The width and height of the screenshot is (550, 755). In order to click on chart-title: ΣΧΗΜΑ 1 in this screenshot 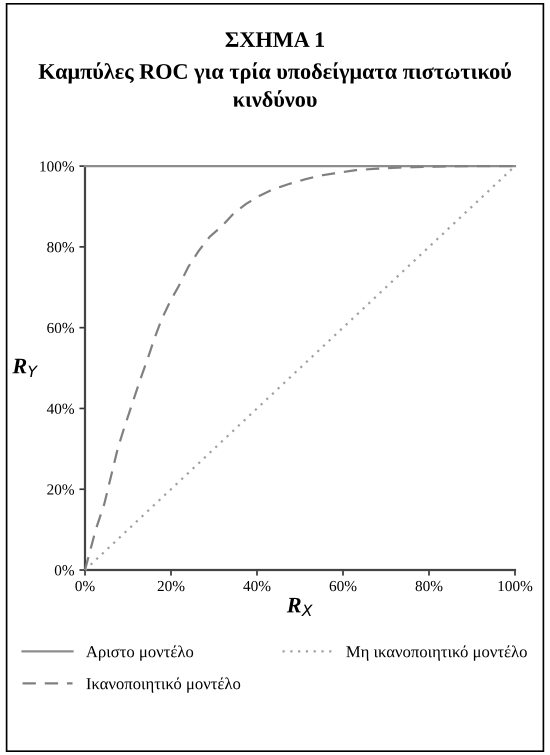, I will do `click(275, 39)`.